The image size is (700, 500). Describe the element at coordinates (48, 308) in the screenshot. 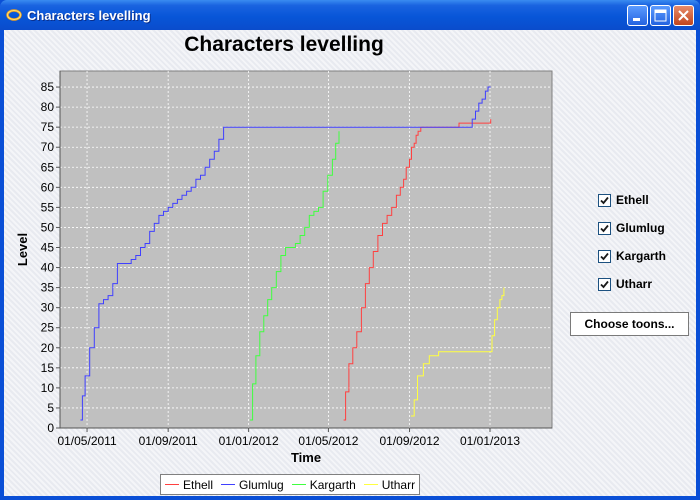

I see `y-tick-label: 30` at that location.